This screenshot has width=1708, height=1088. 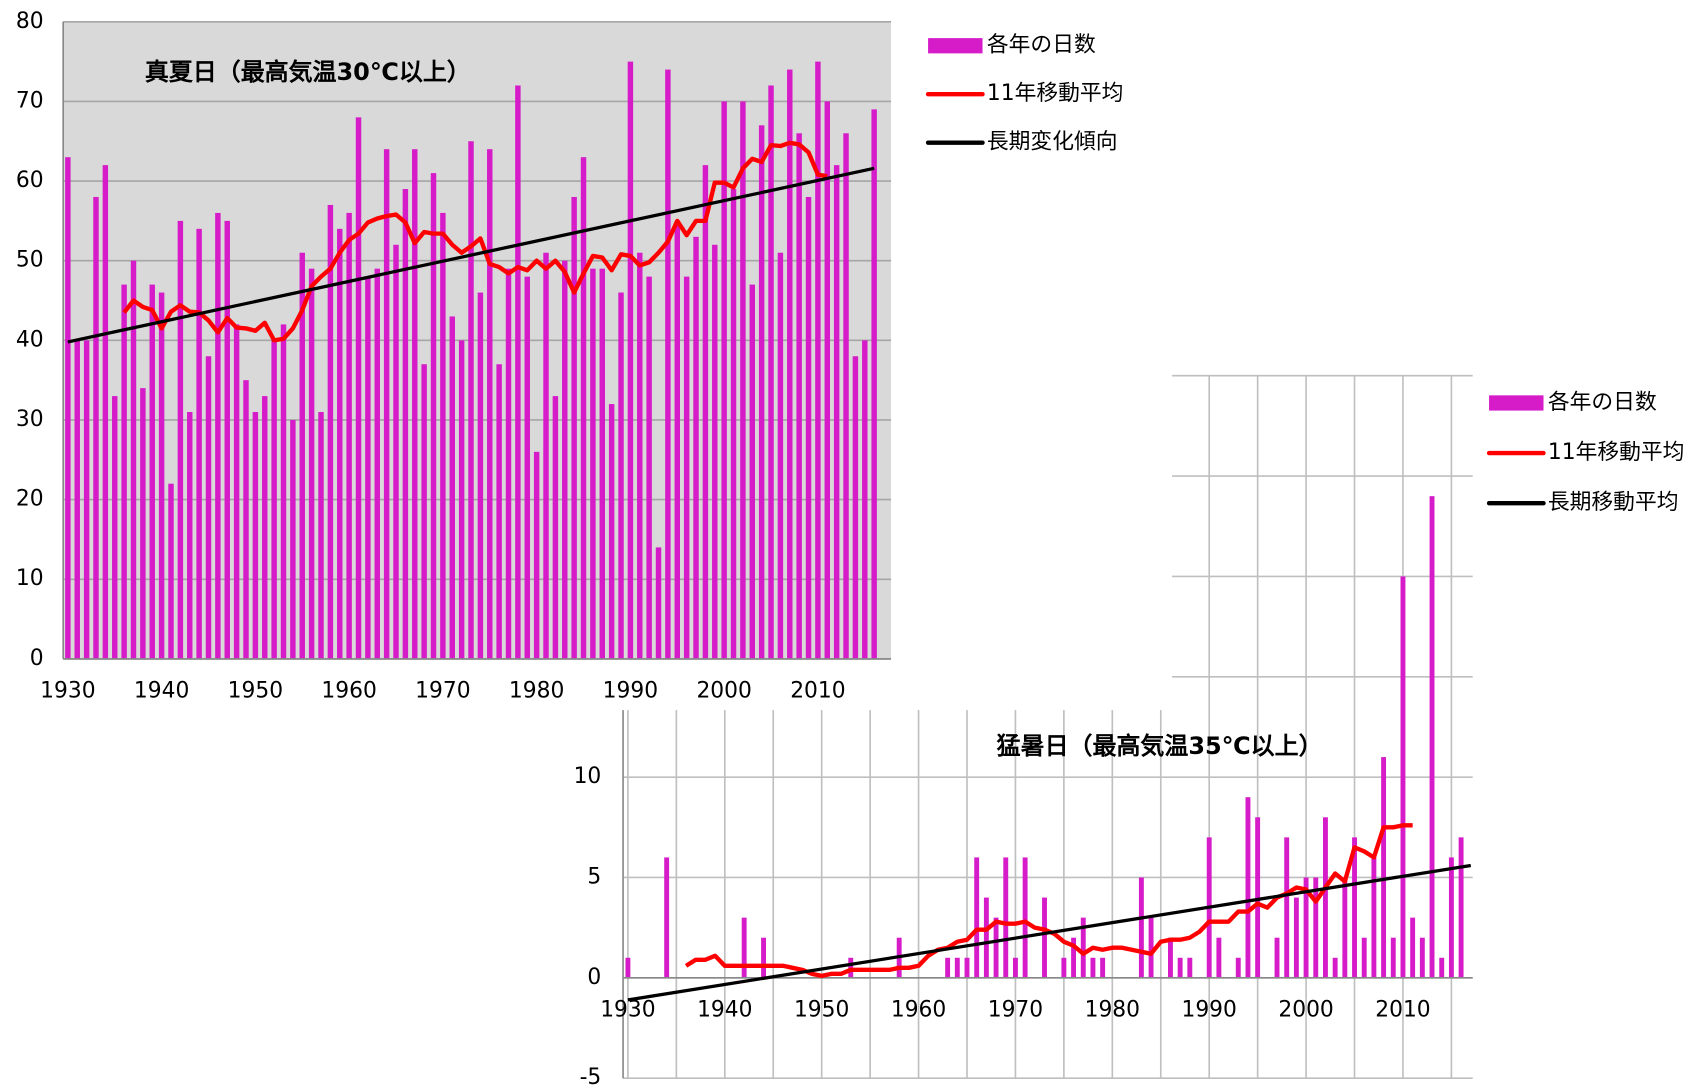 I want to click on x-tick-label: 2010, so click(x=817, y=691).